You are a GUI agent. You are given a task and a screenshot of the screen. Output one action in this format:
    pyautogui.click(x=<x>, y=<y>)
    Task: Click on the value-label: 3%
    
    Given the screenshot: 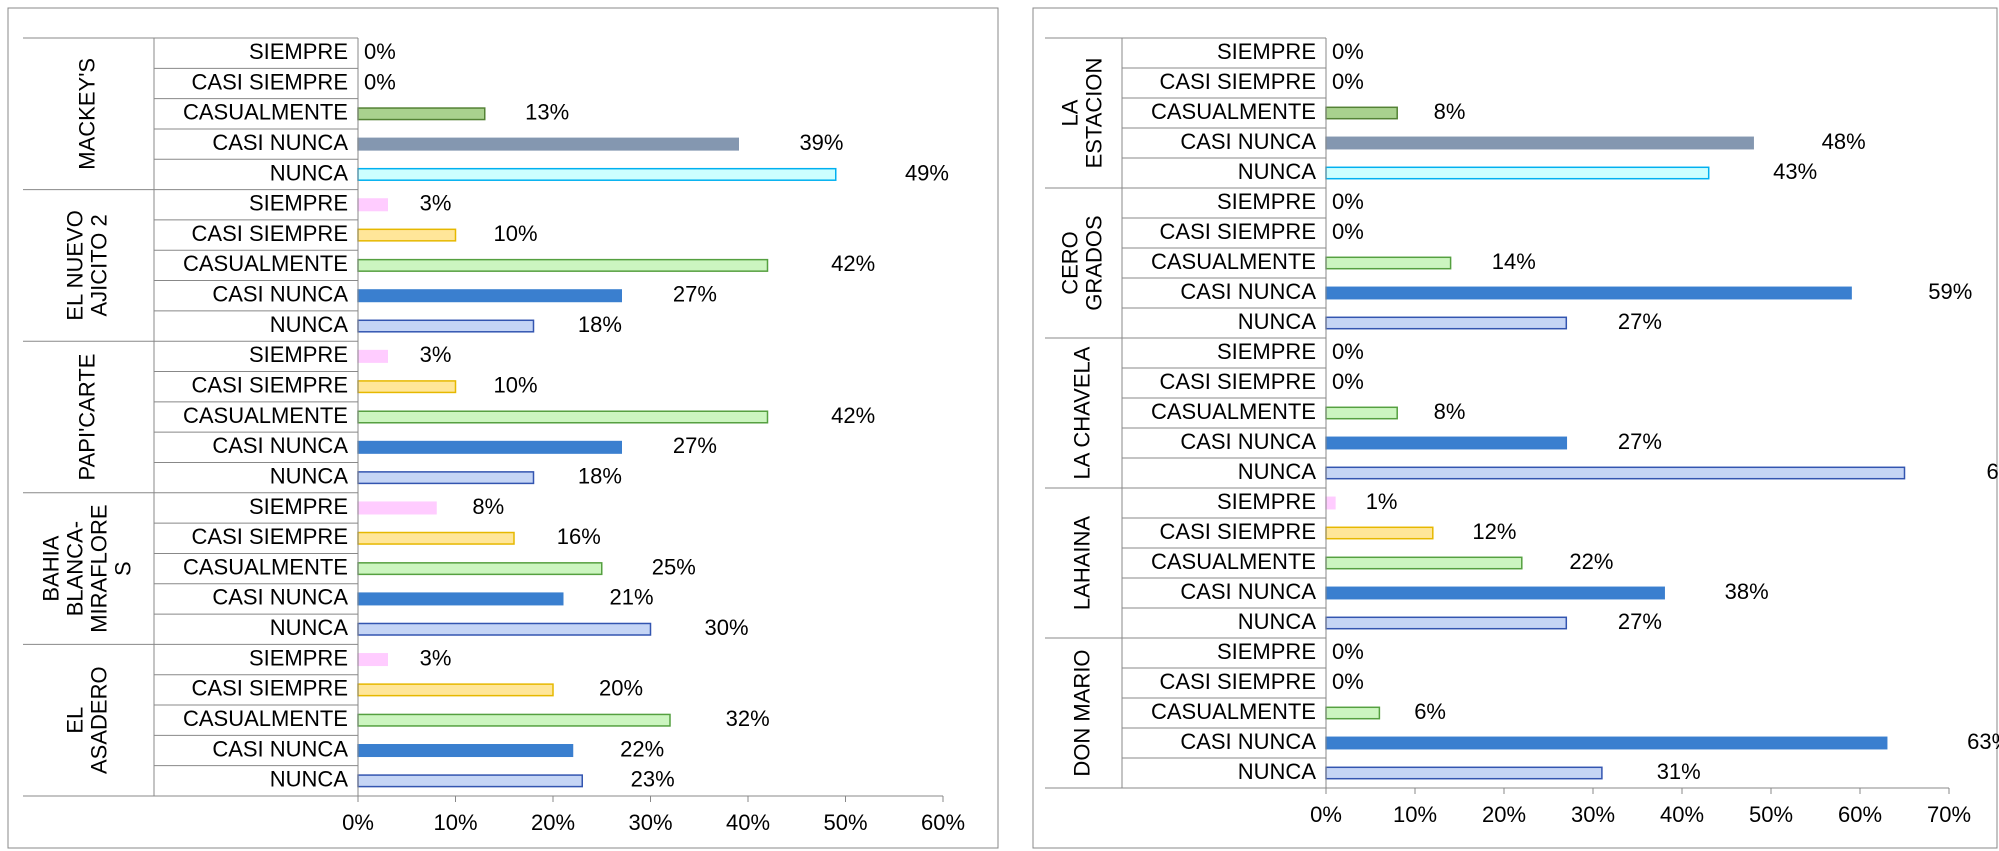 What is the action you would take?
    pyautogui.click(x=436, y=657)
    